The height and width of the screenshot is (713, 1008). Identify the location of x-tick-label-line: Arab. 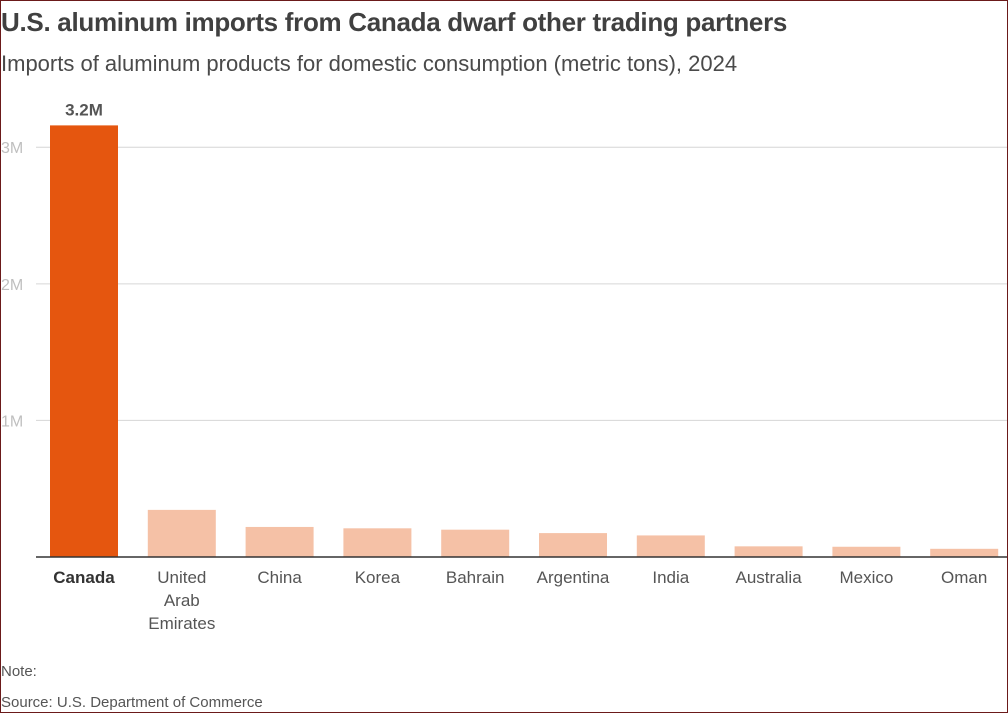
(182, 600).